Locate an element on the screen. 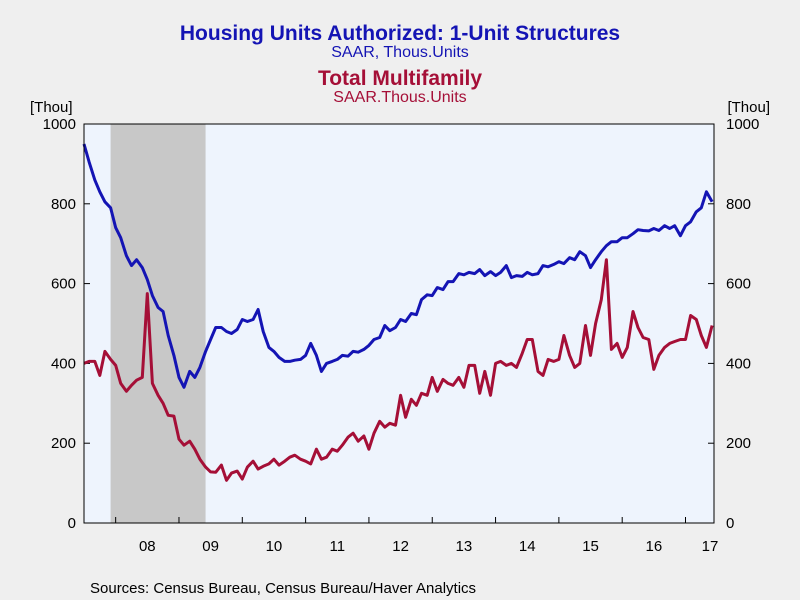 The height and width of the screenshot is (600, 800). x-tick-label: 17 is located at coordinates (710, 546).